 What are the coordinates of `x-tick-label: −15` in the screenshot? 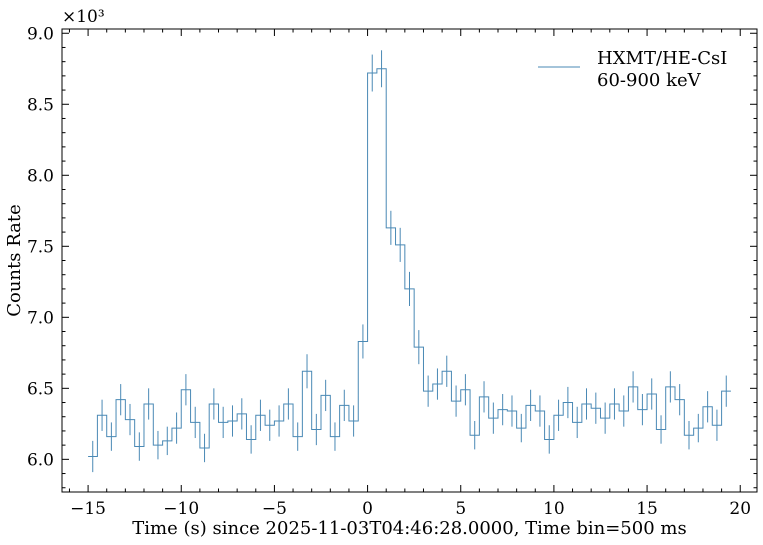 It's located at (88, 509).